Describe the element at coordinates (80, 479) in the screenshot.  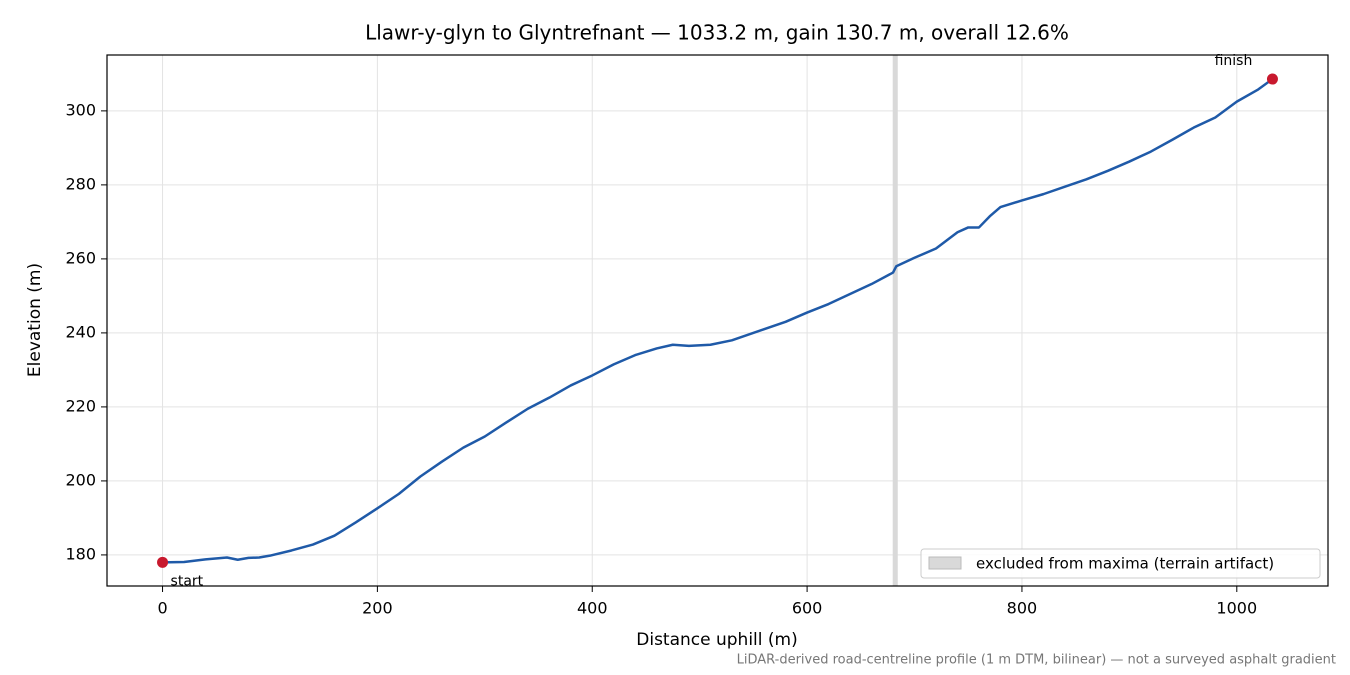
I see `y-tick-label: 200` at that location.